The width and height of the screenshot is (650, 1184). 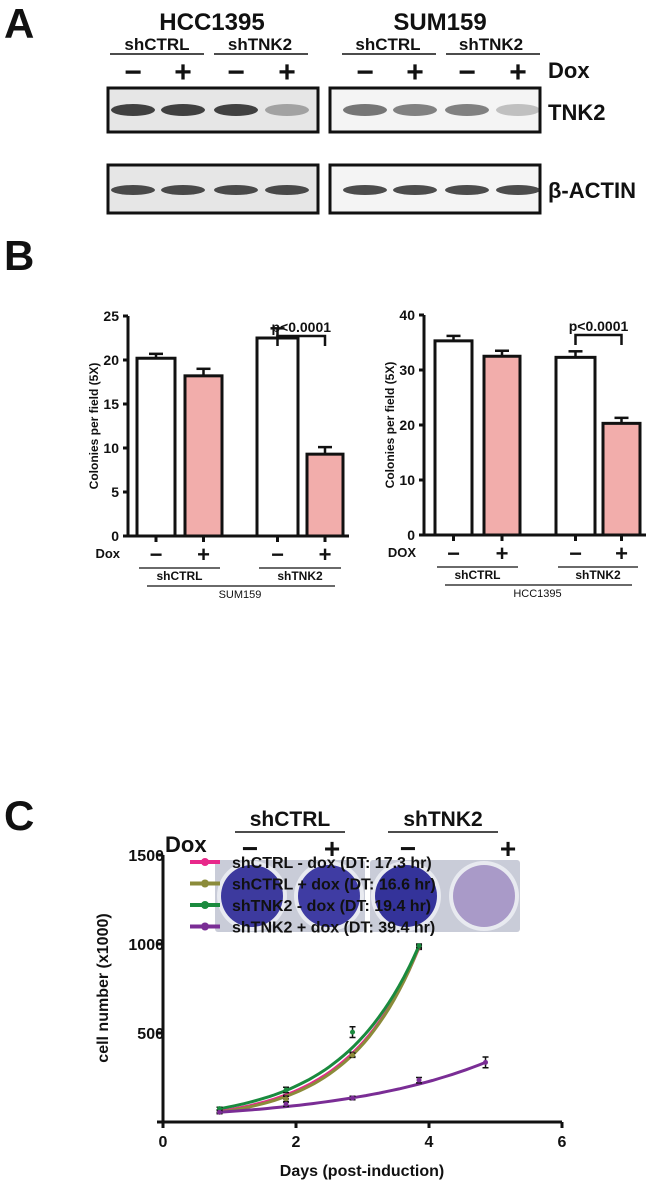 I want to click on colony-plate-panel: shCTRL shTNK2 Dox − + − +, so click(x=342, y=870).